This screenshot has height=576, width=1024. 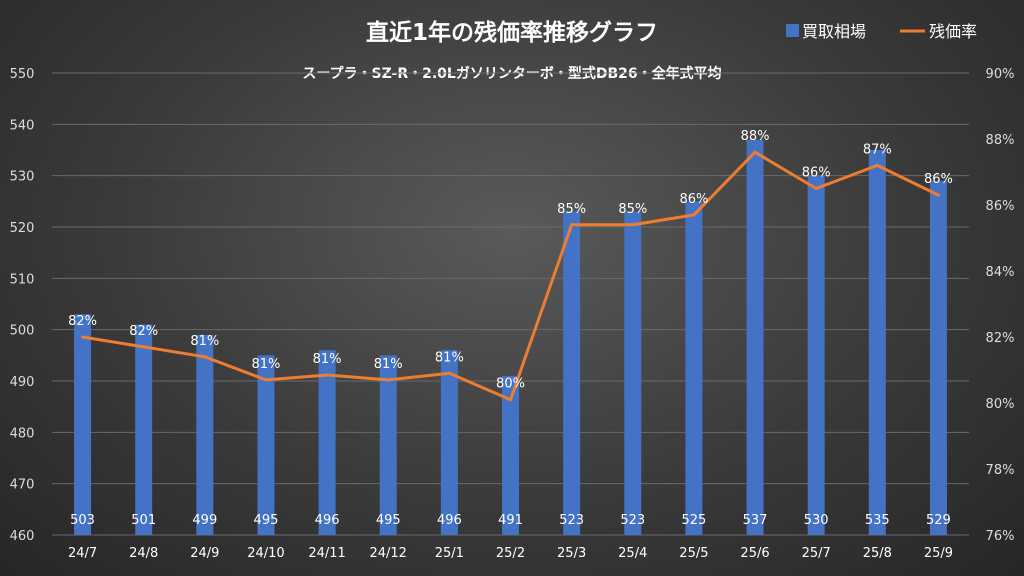 I want to click on y-left-tick-label: 460, so click(x=22, y=536).